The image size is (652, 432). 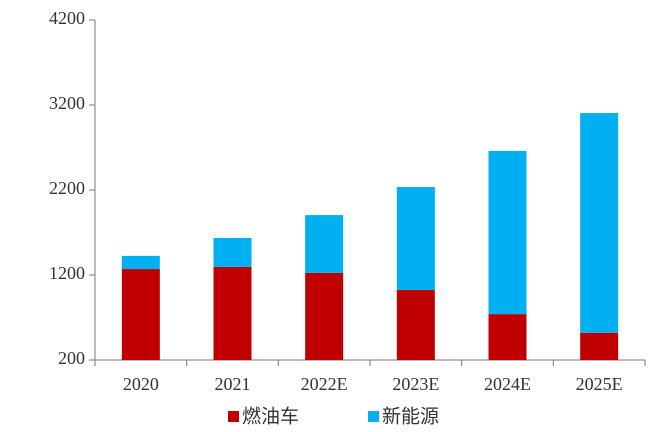 What do you see at coordinates (67, 188) in the screenshot?
I see `y-tick-label: 2200` at bounding box center [67, 188].